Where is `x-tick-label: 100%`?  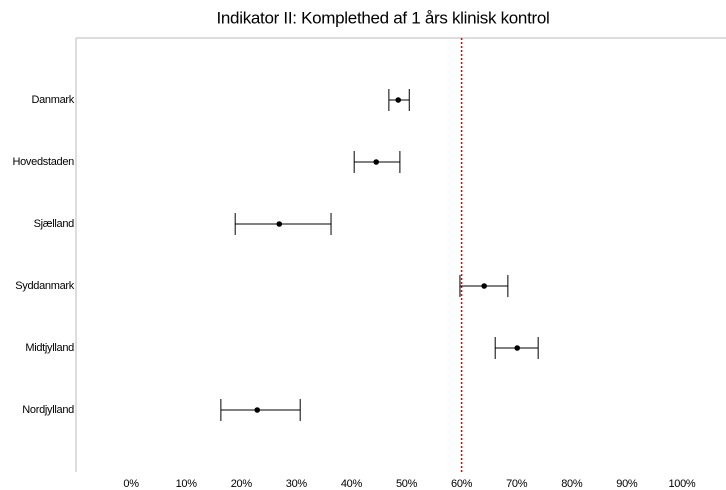
x-tick-label: 100% is located at coordinates (681, 484).